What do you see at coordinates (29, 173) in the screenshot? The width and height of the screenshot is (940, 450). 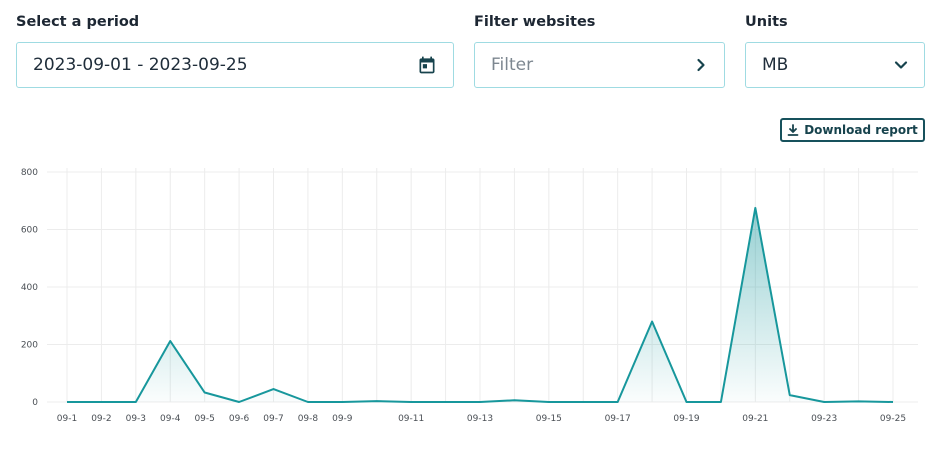 I see `y-tick-label: 800` at bounding box center [29, 173].